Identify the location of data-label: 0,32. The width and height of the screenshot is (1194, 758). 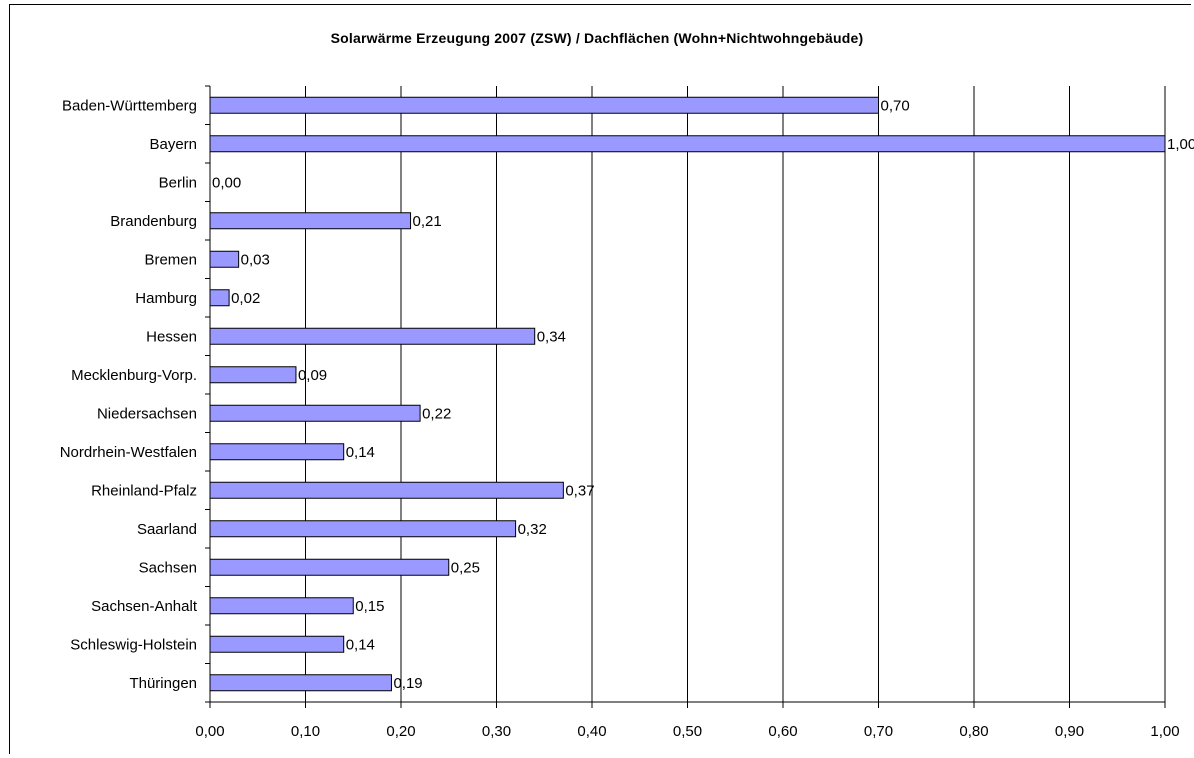
(532, 529).